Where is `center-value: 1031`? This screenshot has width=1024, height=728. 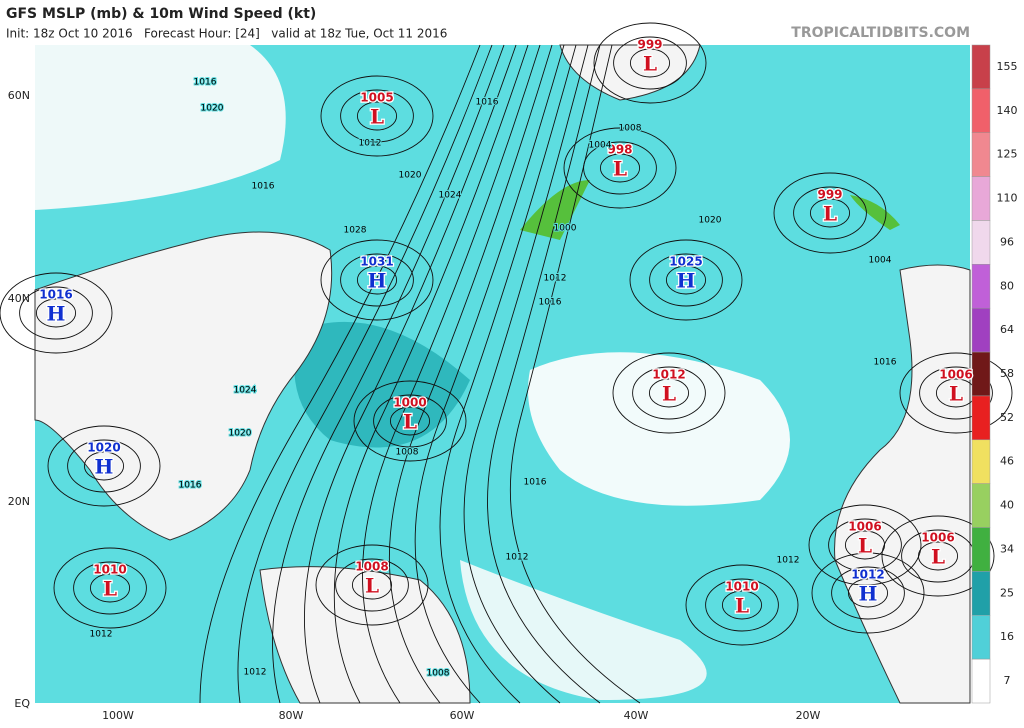 center-value: 1031 is located at coordinates (376, 262).